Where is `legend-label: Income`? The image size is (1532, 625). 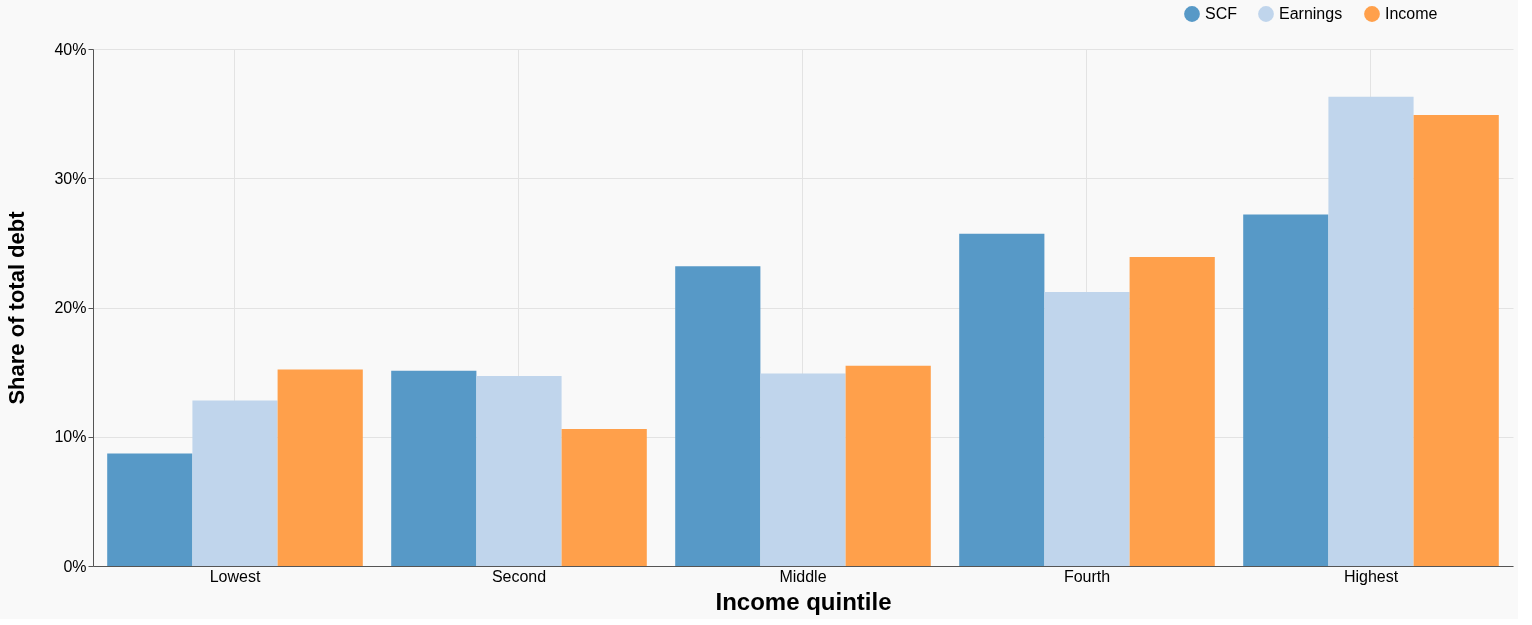 legend-label: Income is located at coordinates (1411, 13).